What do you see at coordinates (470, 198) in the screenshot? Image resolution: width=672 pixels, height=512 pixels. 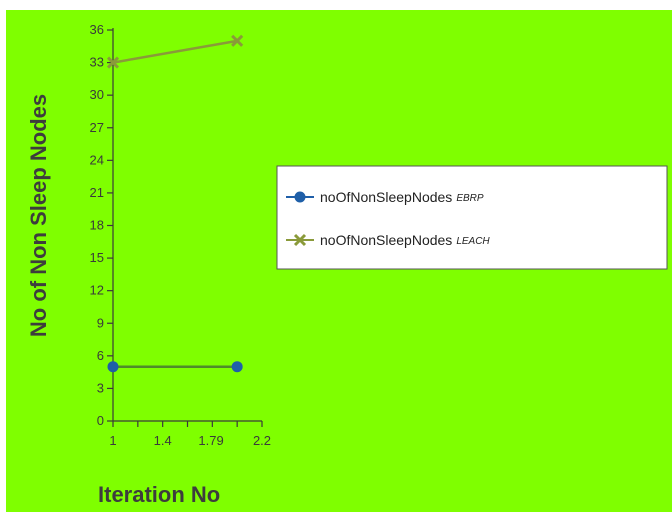 I see `legend-tag: EBRP` at bounding box center [470, 198].